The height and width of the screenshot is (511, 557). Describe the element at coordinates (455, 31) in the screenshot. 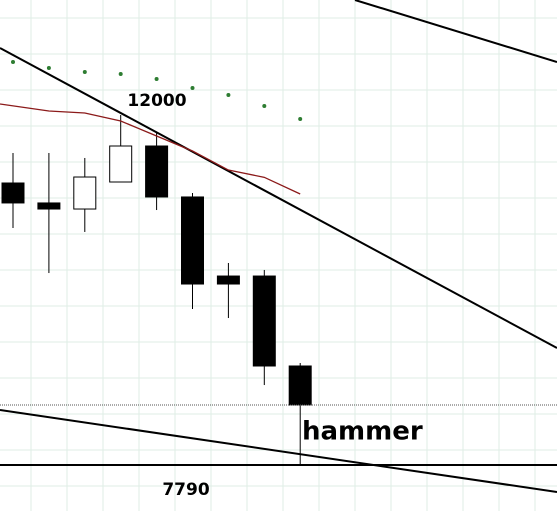

I see `trend-line` at that location.